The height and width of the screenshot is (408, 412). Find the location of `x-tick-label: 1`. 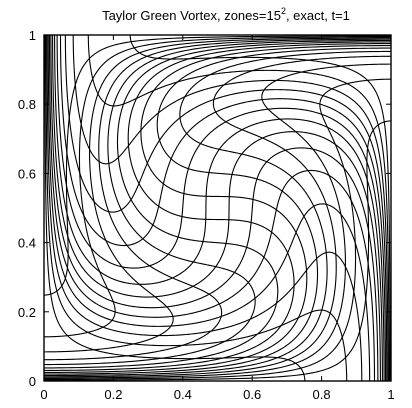

x-tick-label: 1 is located at coordinates (390, 394).